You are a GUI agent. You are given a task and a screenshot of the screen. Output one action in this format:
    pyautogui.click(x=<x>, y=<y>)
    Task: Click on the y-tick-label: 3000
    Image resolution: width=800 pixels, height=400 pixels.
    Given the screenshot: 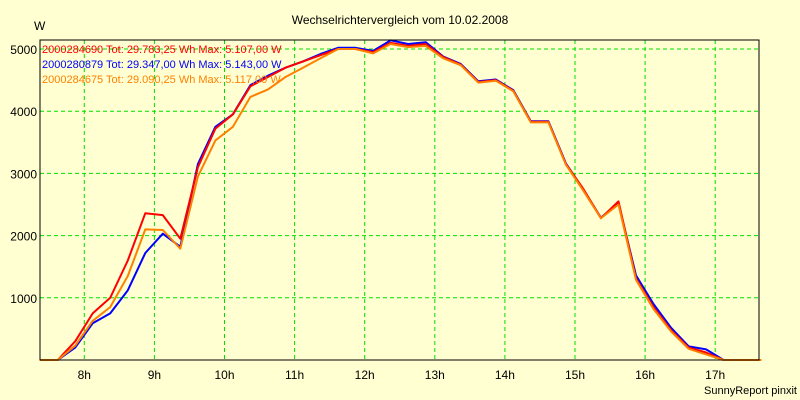 What is the action you would take?
    pyautogui.click(x=23, y=174)
    